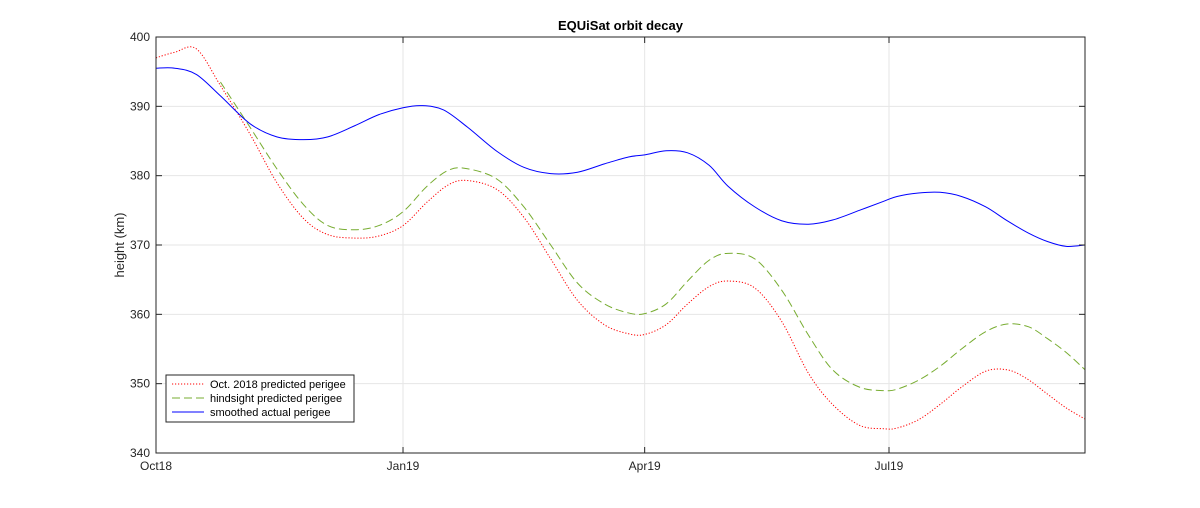  Describe the element at coordinates (140, 37) in the screenshot. I see `y-tick-label: 400` at that location.